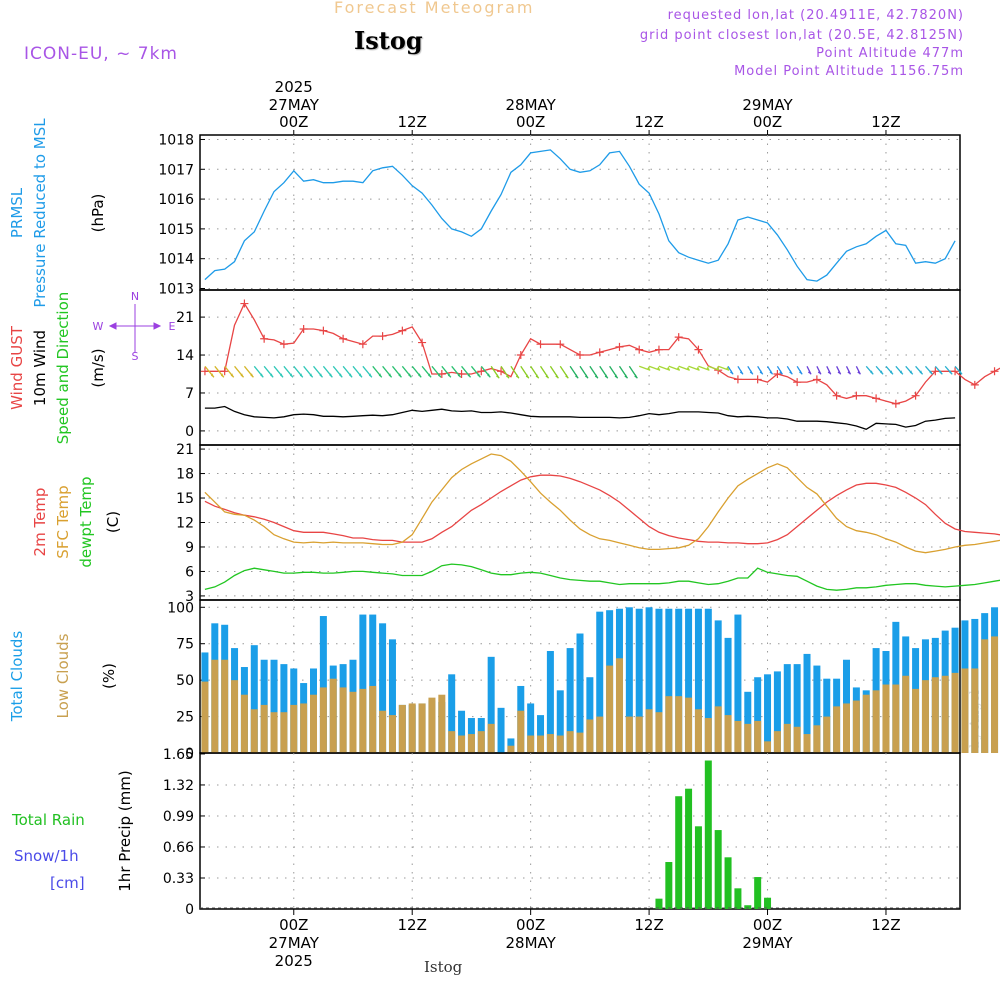 Image resolution: width=1000 pixels, height=1000 pixels. I want to click on temp-unit: (C), so click(113, 522).